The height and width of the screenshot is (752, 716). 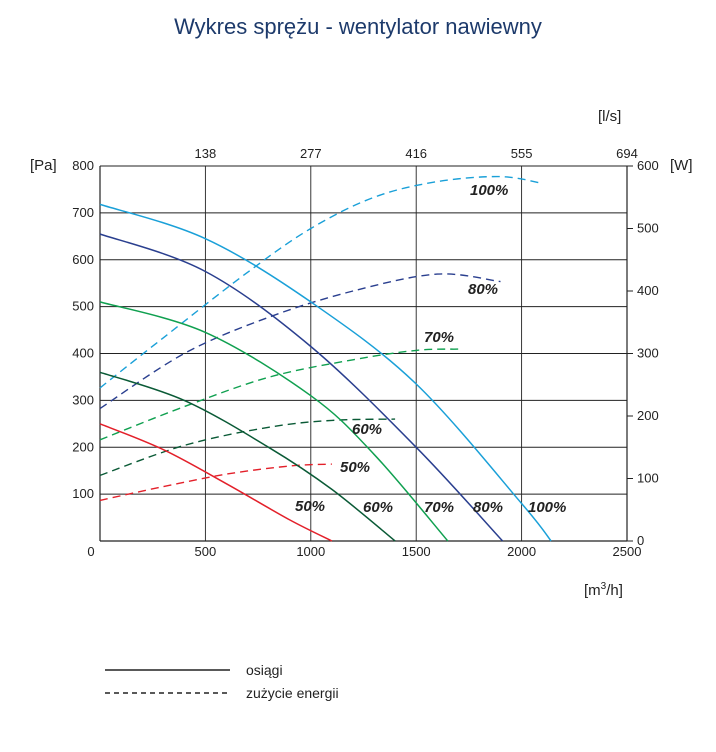 What do you see at coordinates (364, 551) in the screenshot?
I see `x-bottom-tick-labels: 0 500 1000 1500 2000 2500` at bounding box center [364, 551].